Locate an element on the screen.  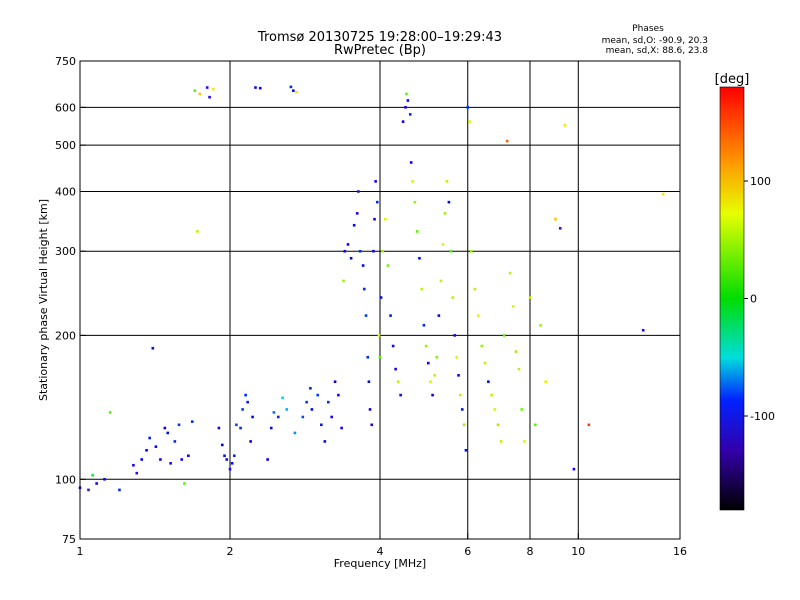
stats-heading: Phases is located at coordinates (648, 29).